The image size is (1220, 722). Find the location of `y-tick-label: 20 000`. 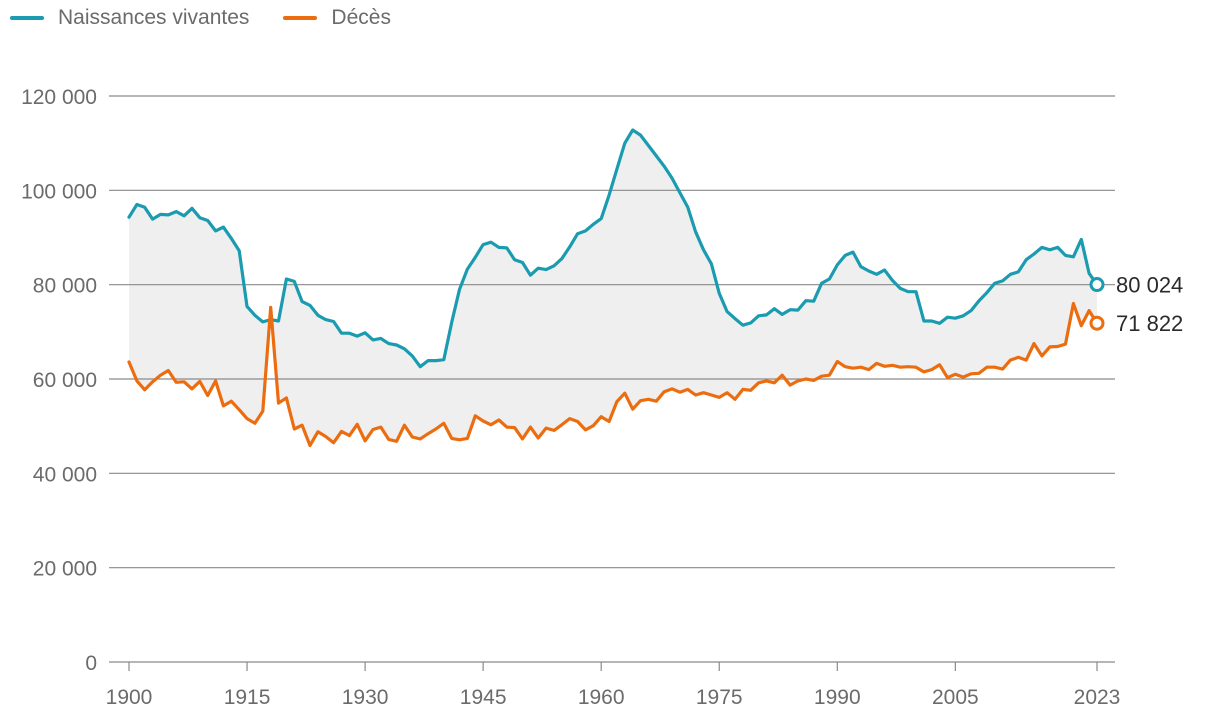

y-tick-label: 20 000 is located at coordinates (65, 569).